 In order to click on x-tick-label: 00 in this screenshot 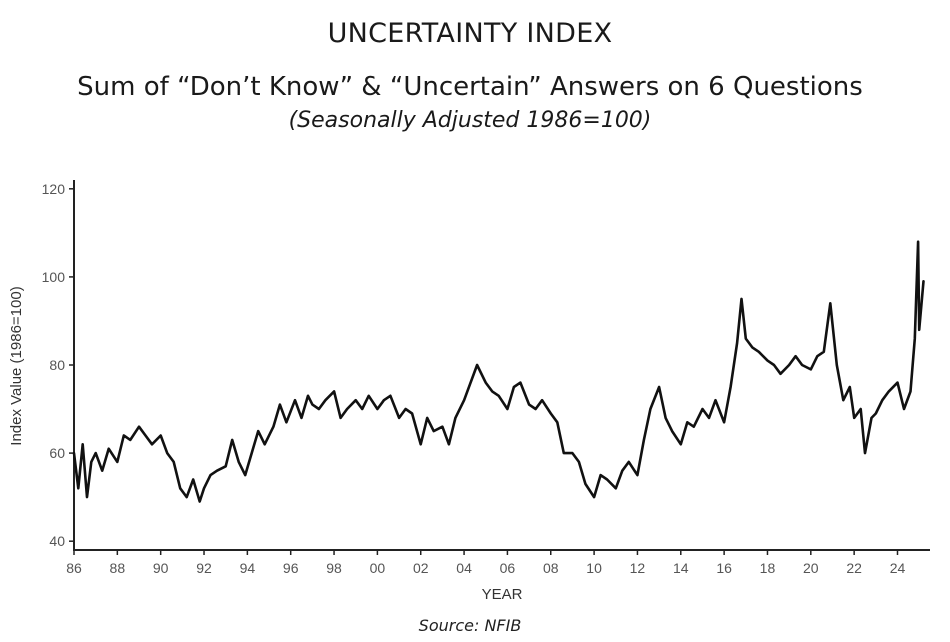, I will do `click(378, 568)`.